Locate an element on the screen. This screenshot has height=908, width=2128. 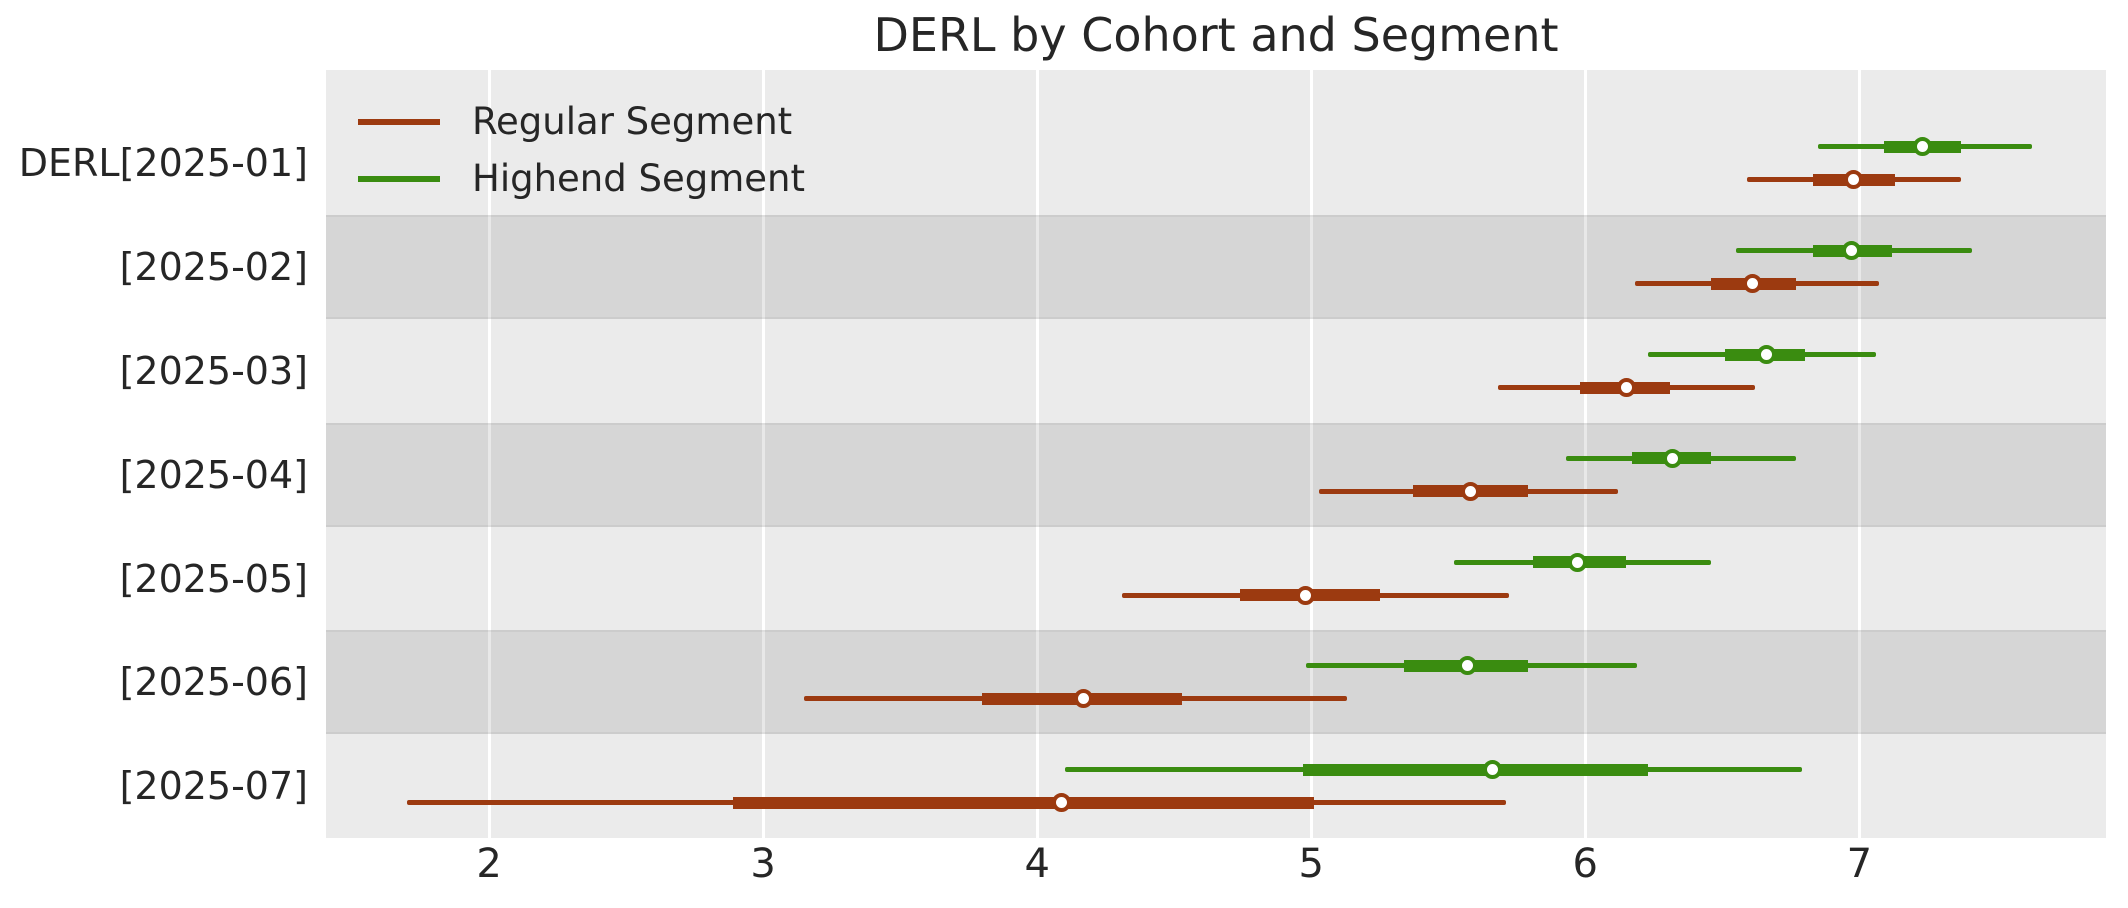
y-axis-label: [2025-03] is located at coordinates (213, 371).